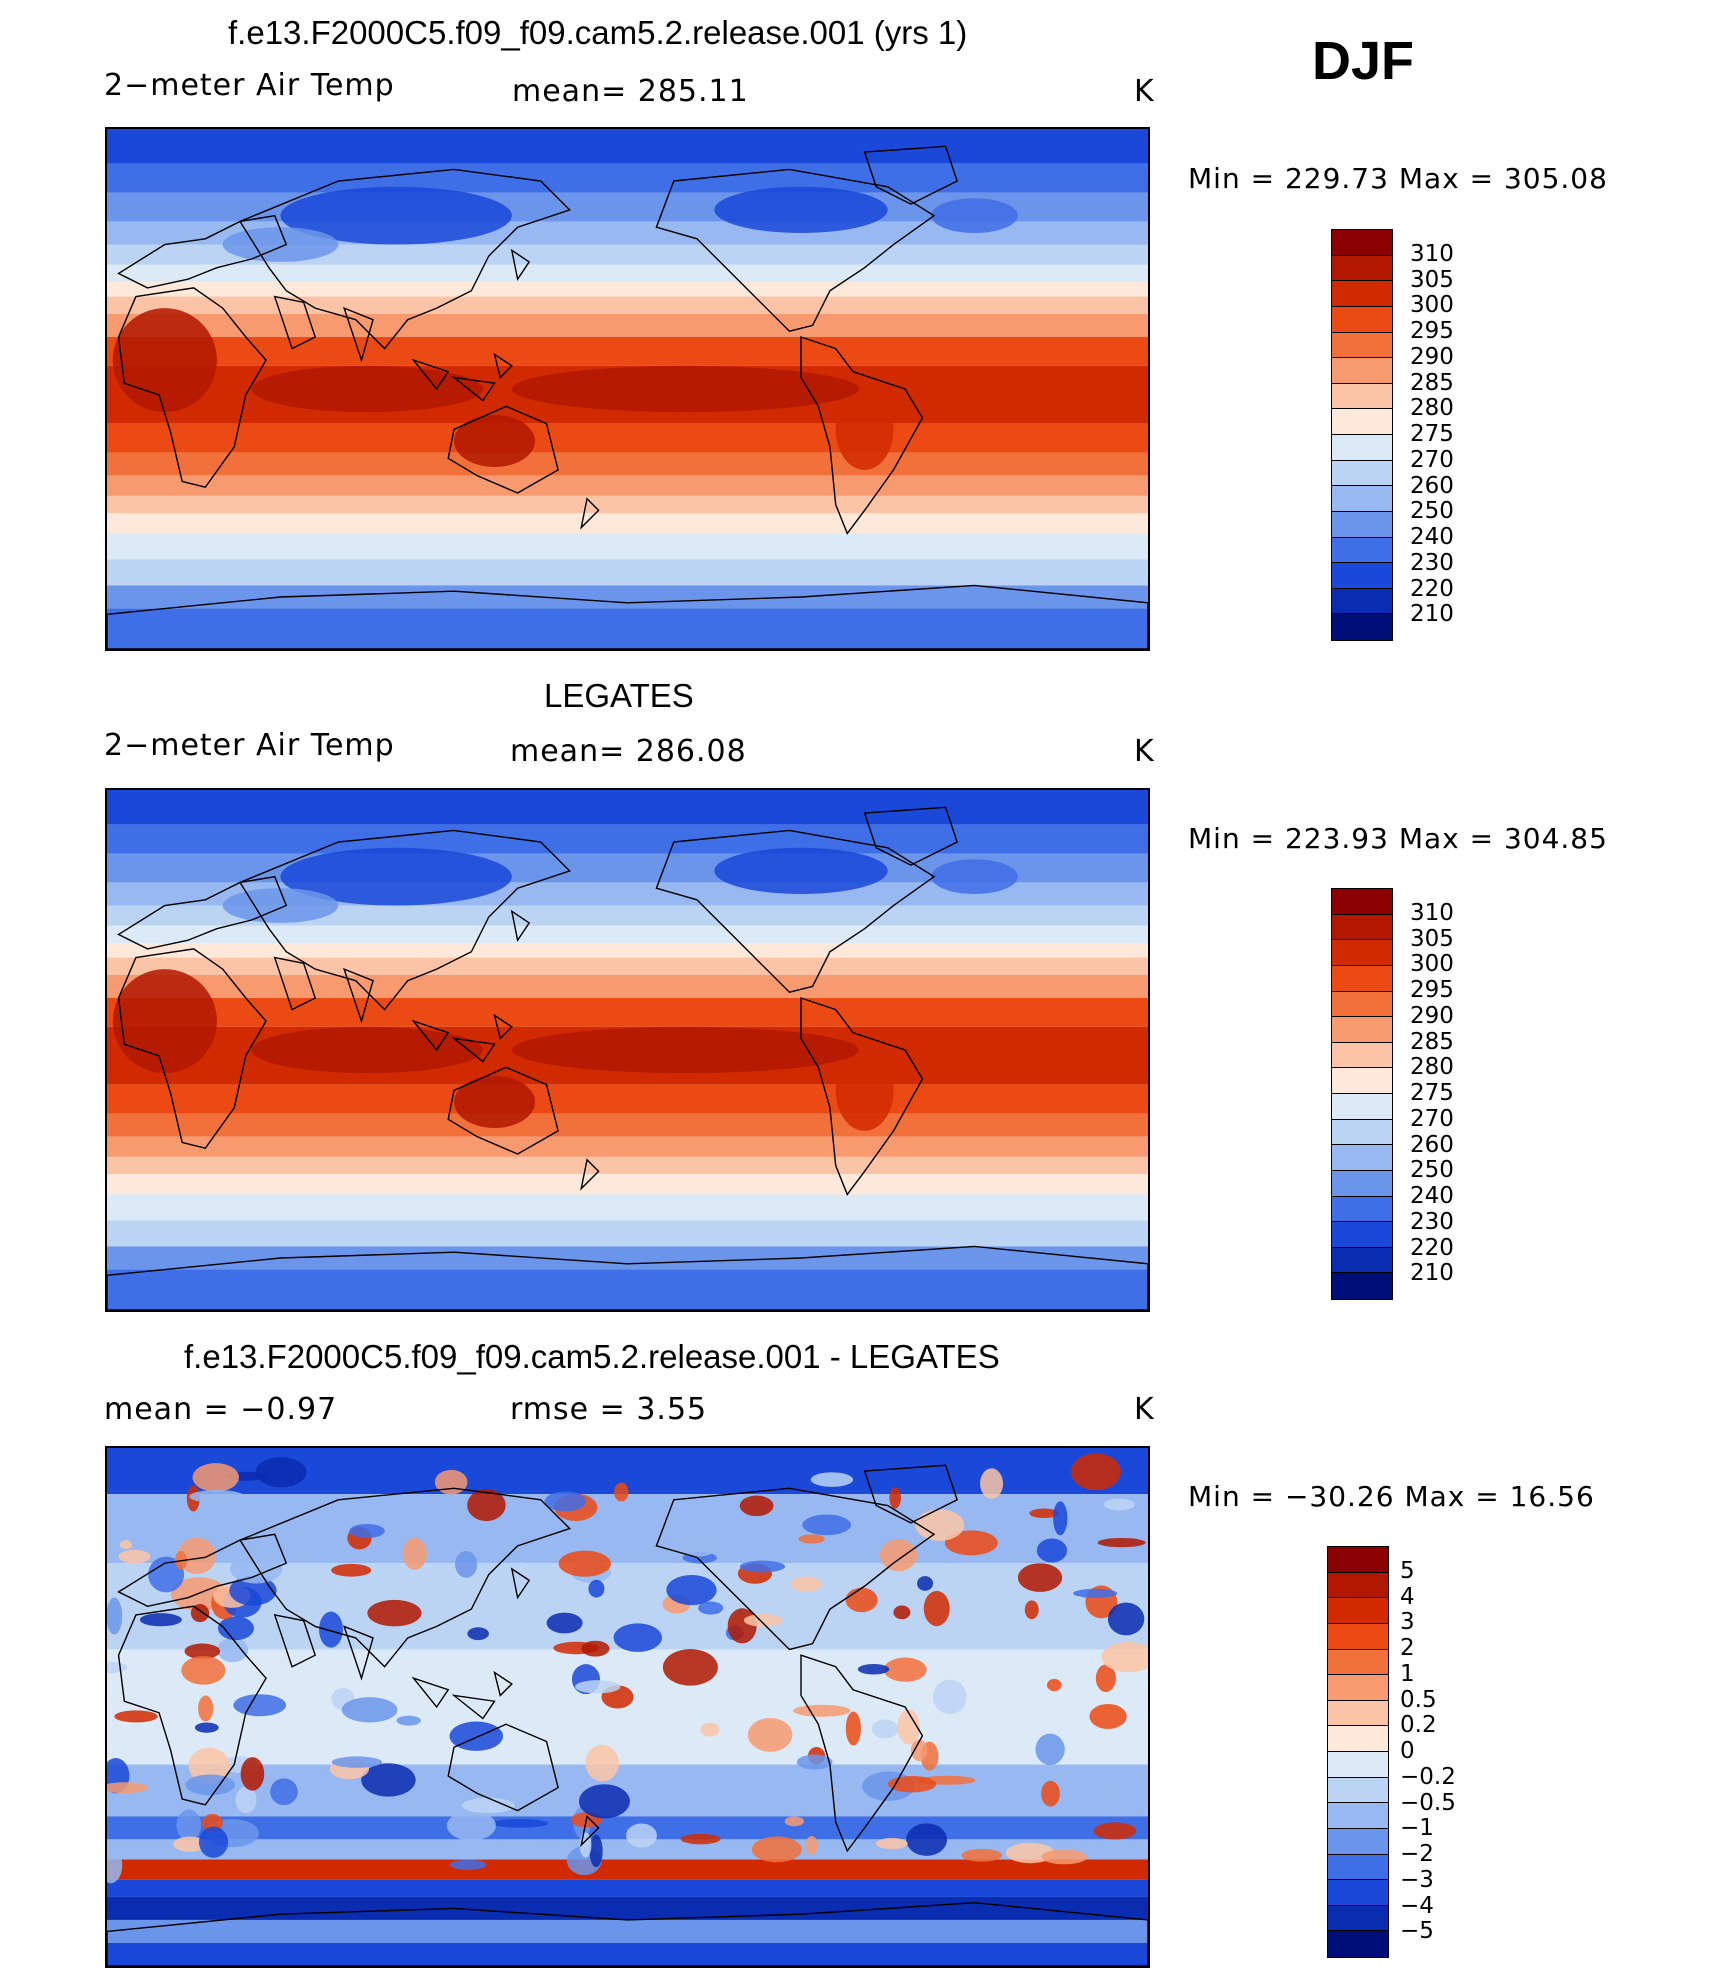 This screenshot has width=1710, height=1969. I want to click on colorbar-tick-label: −2, so click(1417, 1854).